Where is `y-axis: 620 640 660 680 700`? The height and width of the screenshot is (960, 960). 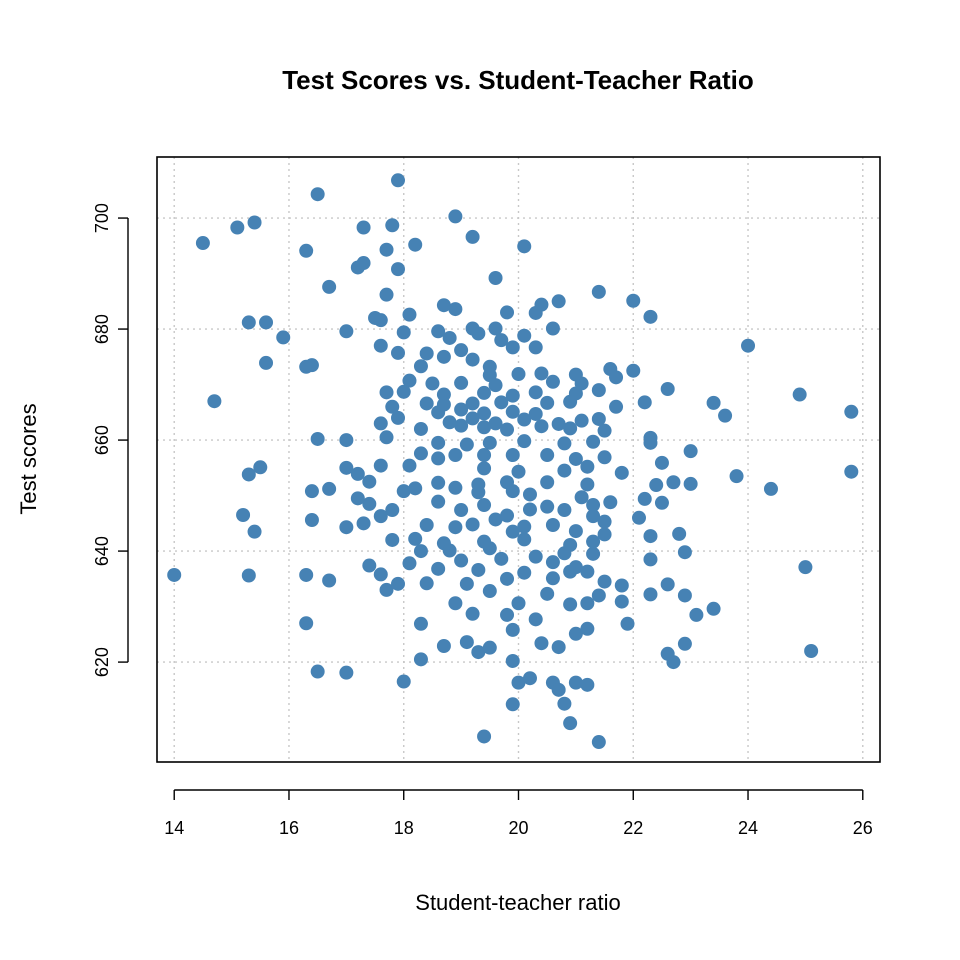
y-axis: 620 640 660 680 700 is located at coordinates (110, 440).